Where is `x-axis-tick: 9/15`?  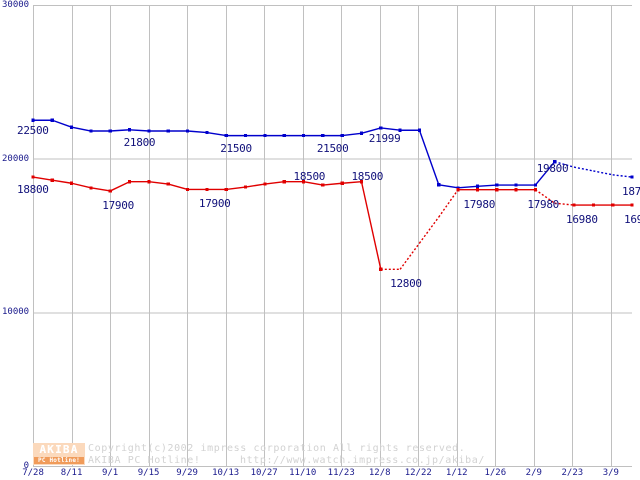 x-axis-tick: 9/15 is located at coordinates (148, 473).